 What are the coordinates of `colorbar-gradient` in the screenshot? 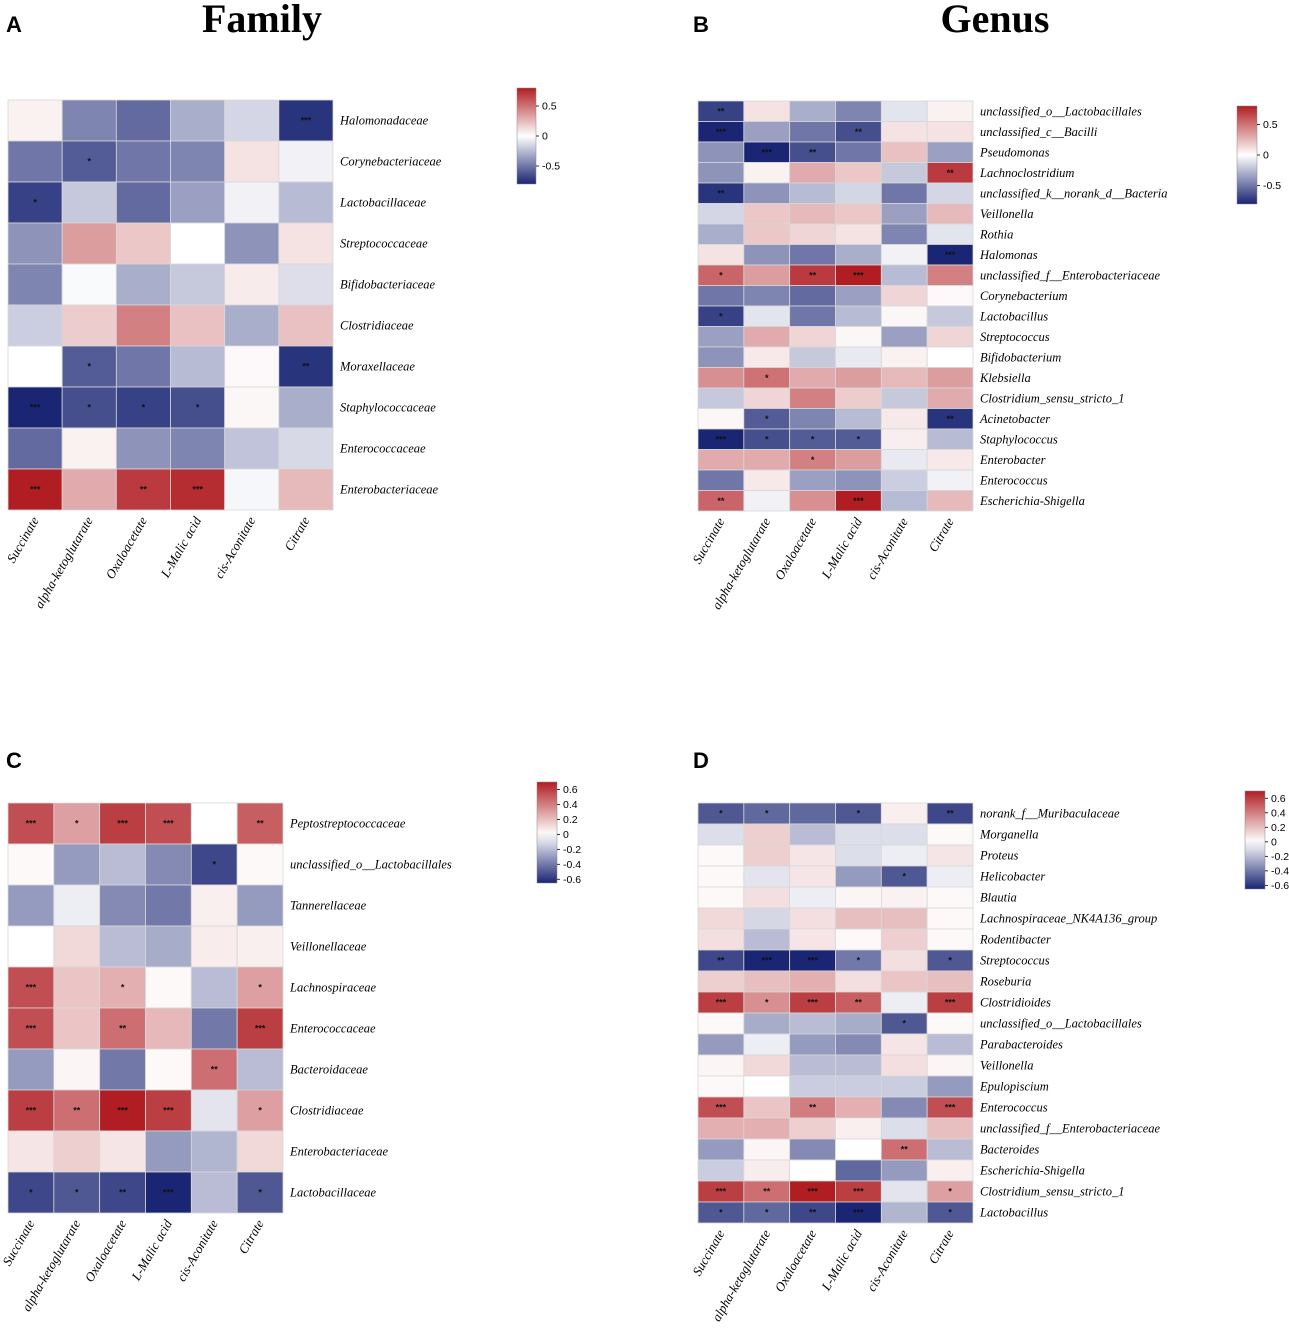 It's located at (1247, 155).